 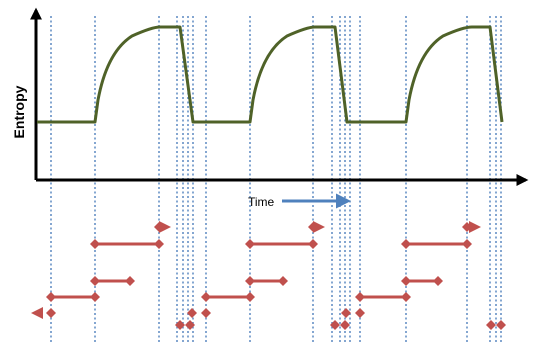 What do you see at coordinates (19, 111) in the screenshot?
I see `y-axis-label: Entropy` at bounding box center [19, 111].